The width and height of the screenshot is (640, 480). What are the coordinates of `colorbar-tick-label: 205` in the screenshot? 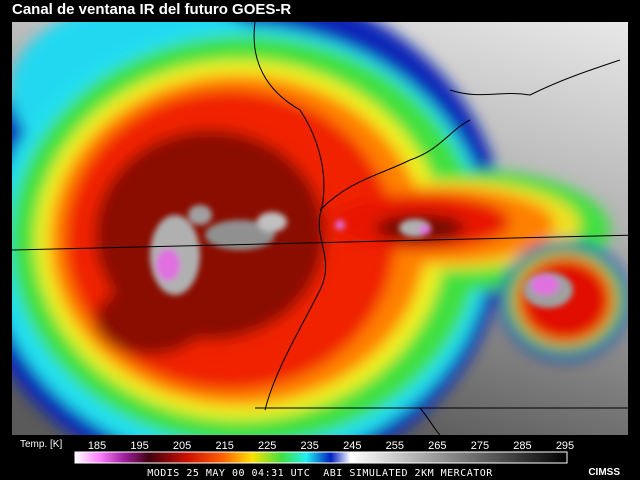 It's located at (182, 446).